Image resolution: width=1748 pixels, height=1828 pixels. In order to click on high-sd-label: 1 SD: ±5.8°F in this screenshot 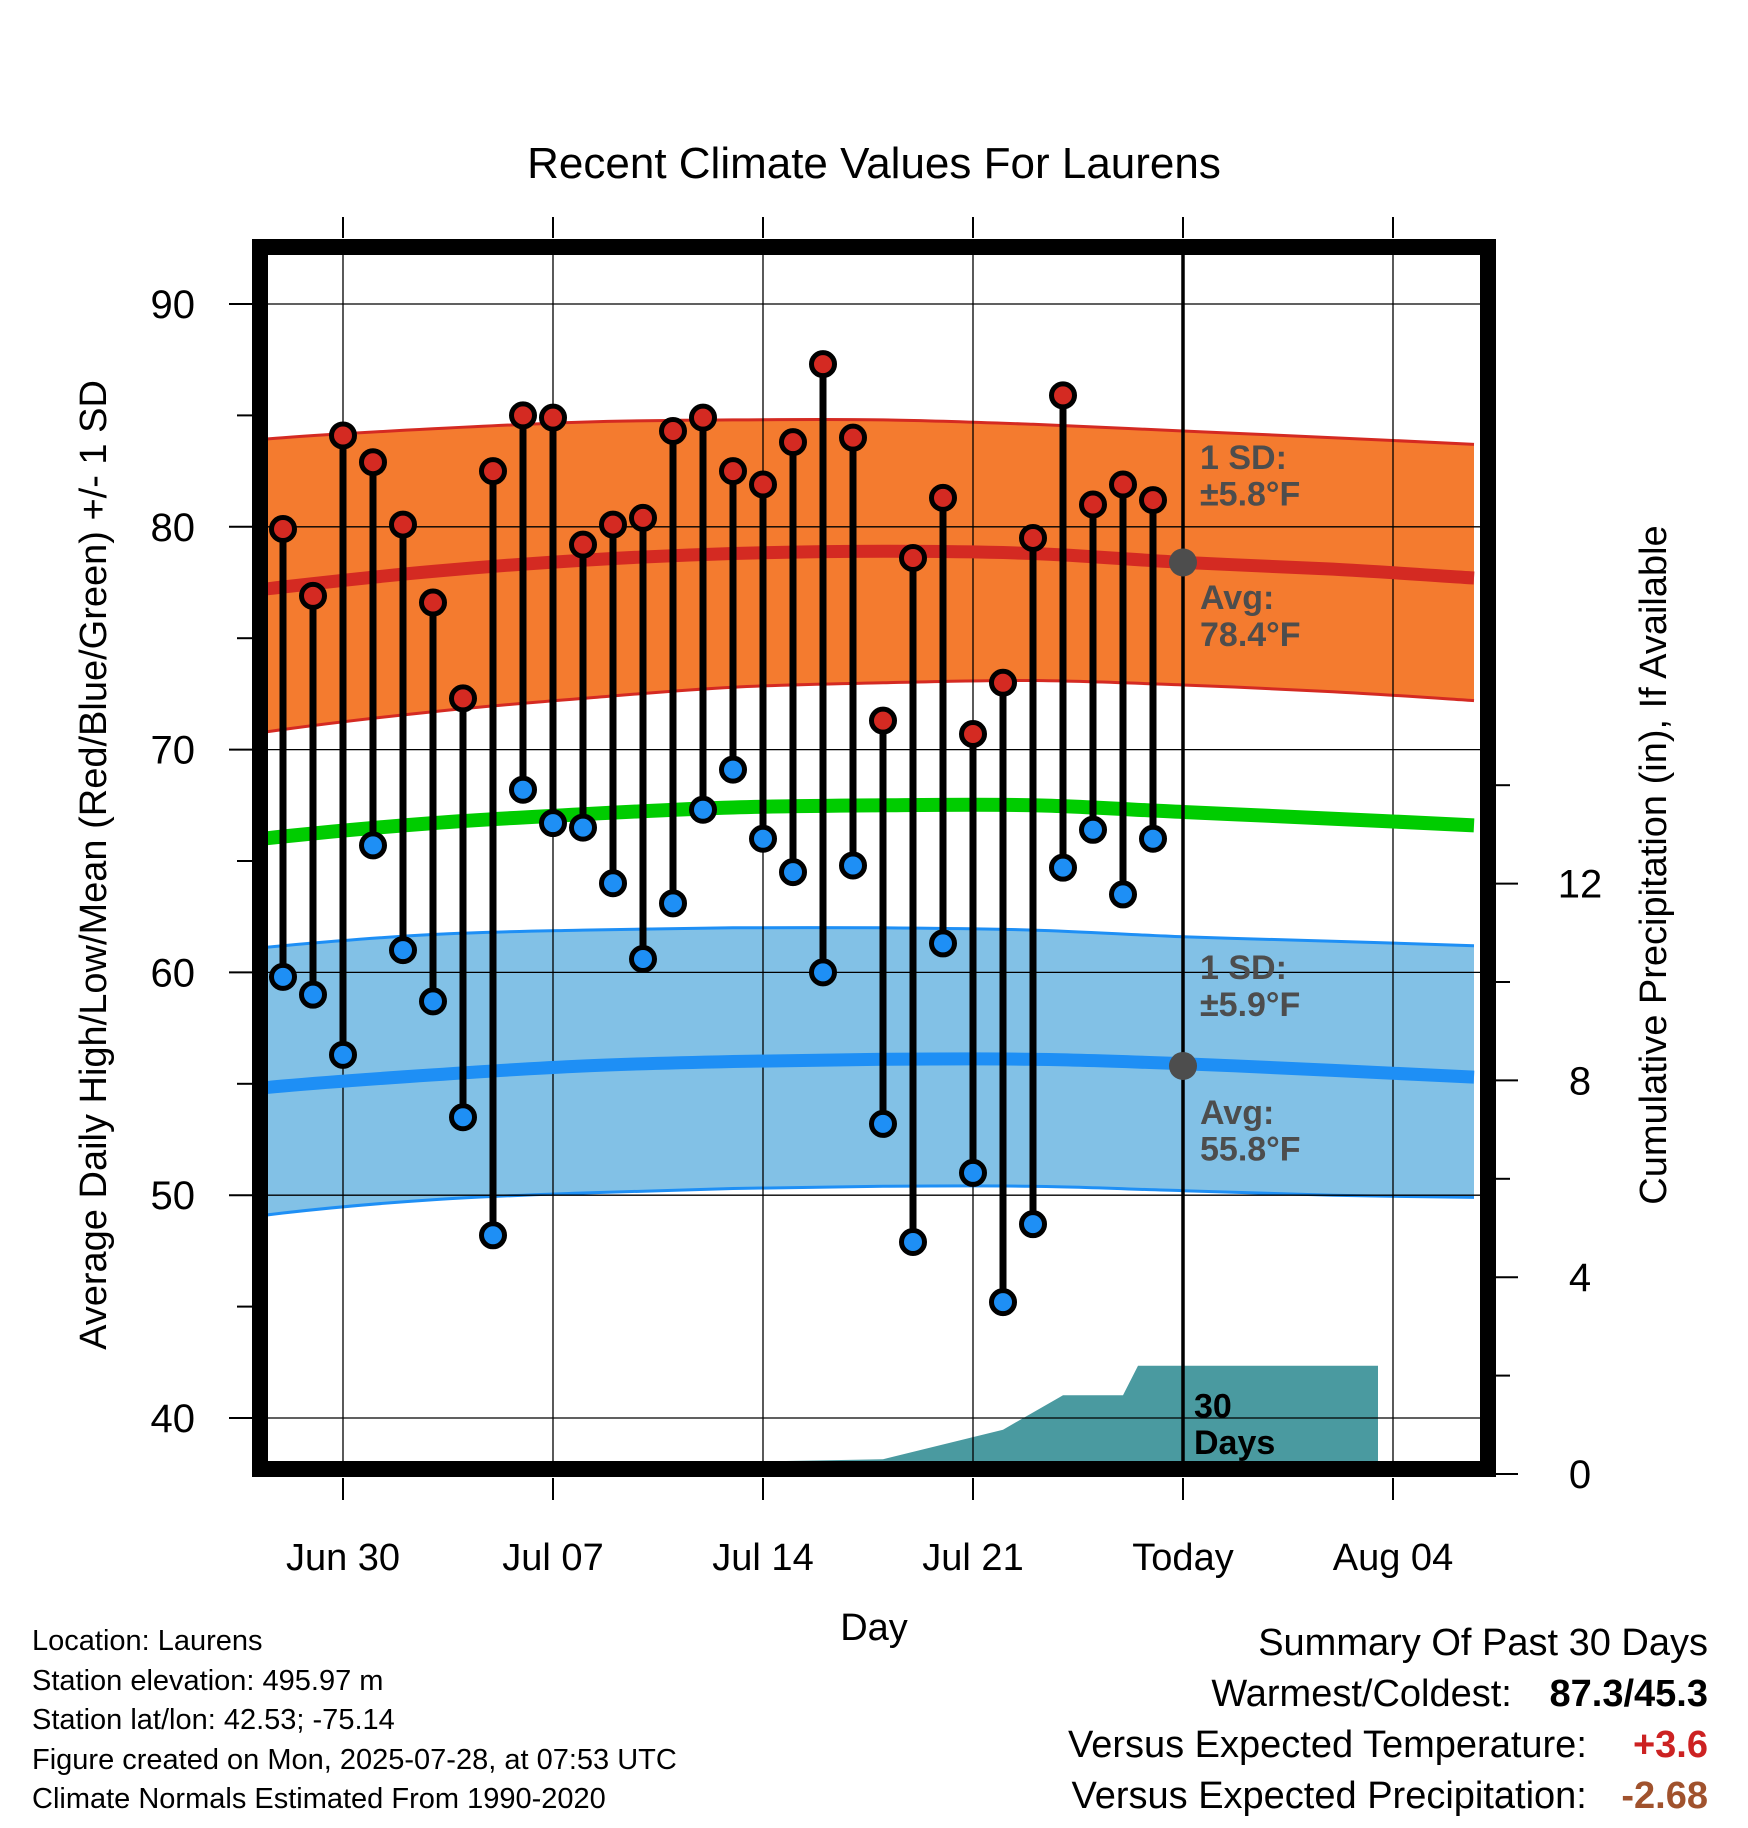, I will do `click(1250, 476)`.